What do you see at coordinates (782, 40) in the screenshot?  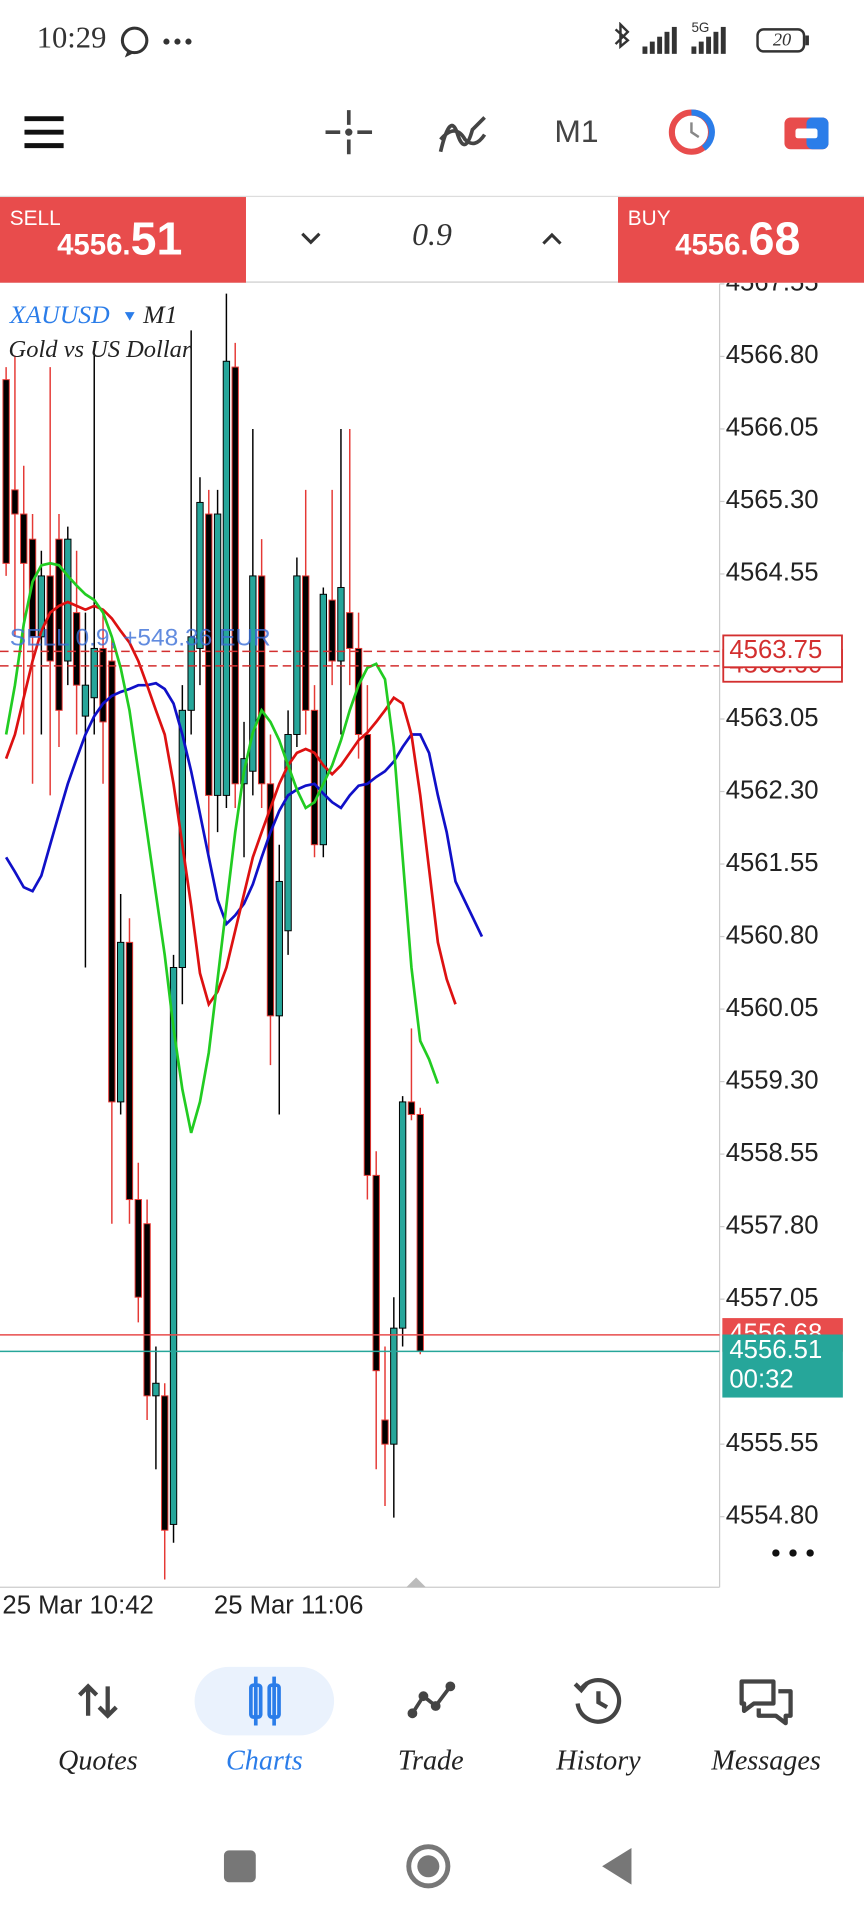 I see `battery-level: 20` at bounding box center [782, 40].